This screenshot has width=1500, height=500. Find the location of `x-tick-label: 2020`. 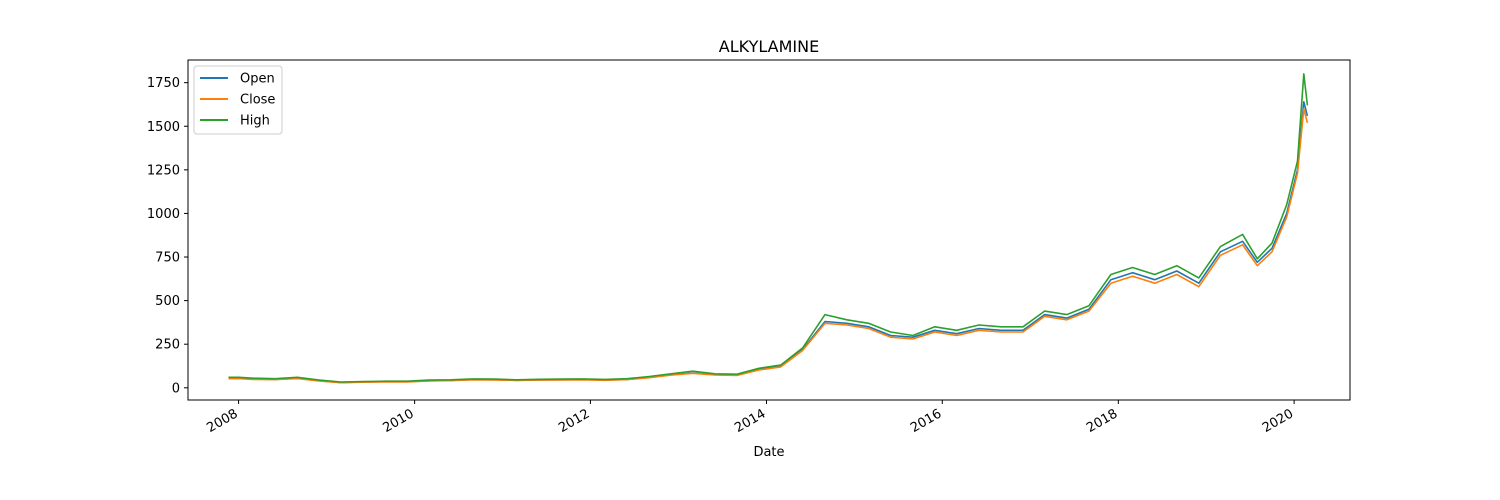

x-tick-label: 2020 is located at coordinates (1278, 421).